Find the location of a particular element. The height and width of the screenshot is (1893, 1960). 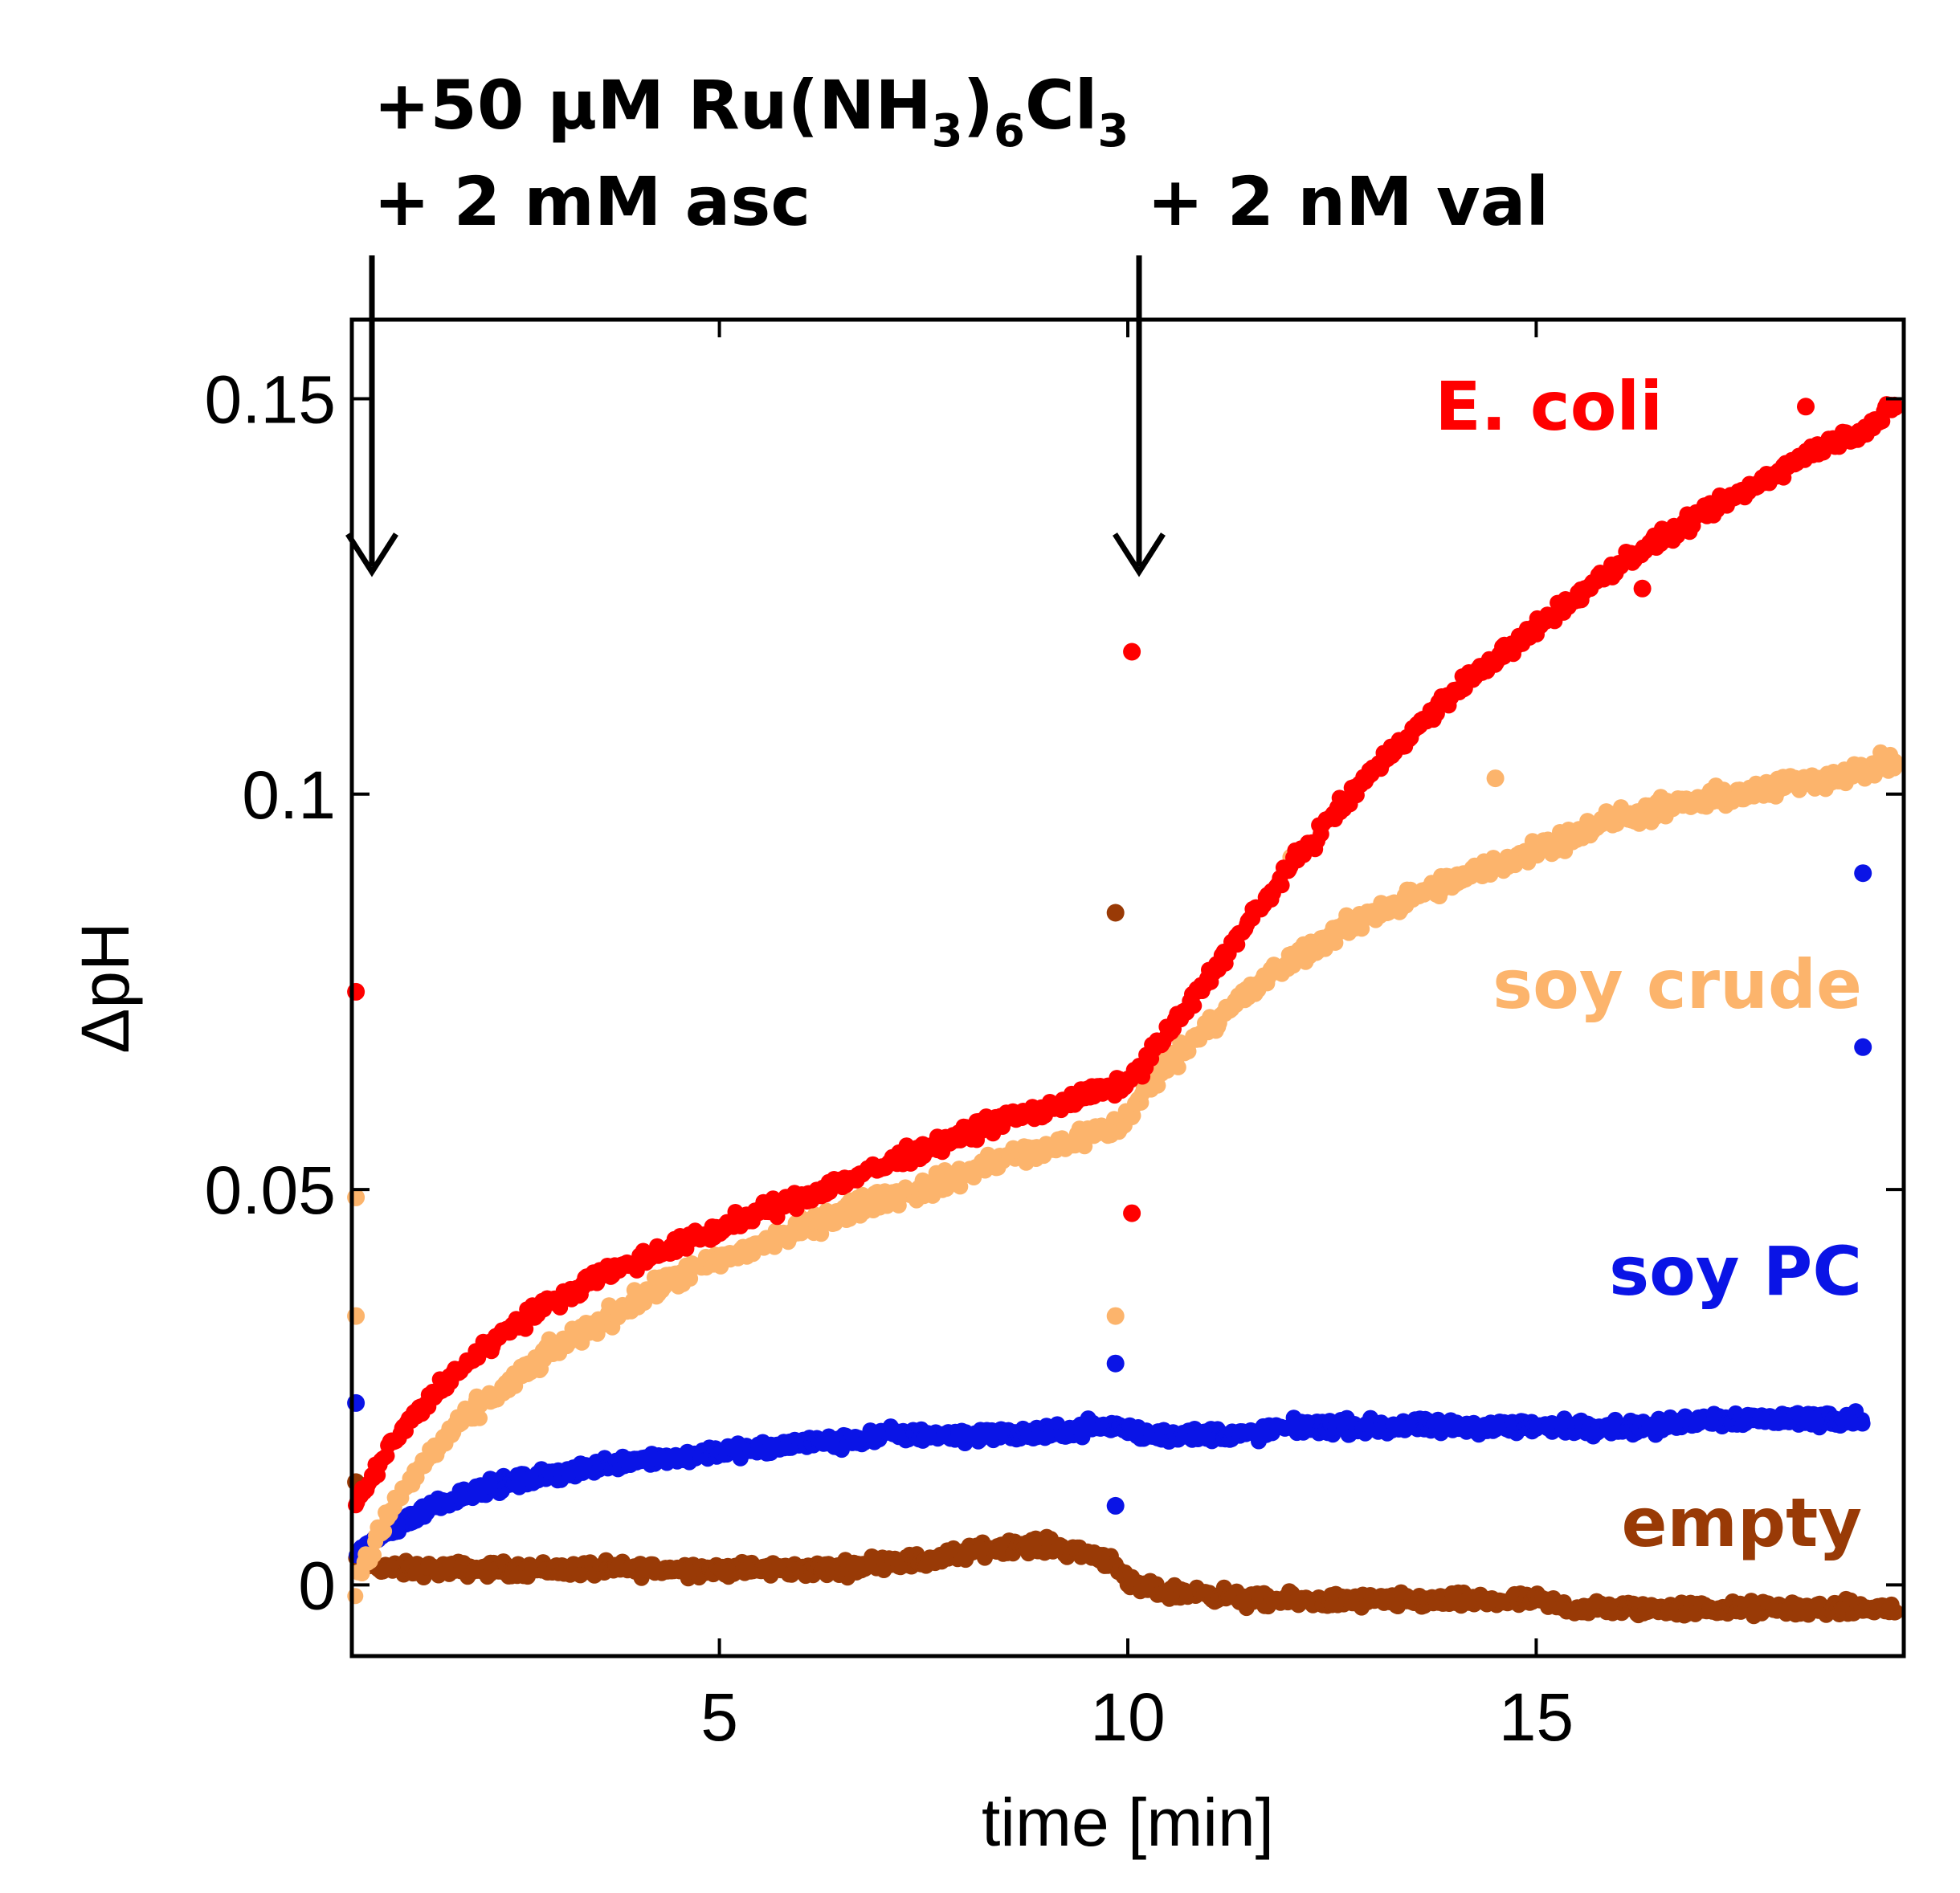

x-tick-labels: 5 10 15 is located at coordinates (1137, 1717).